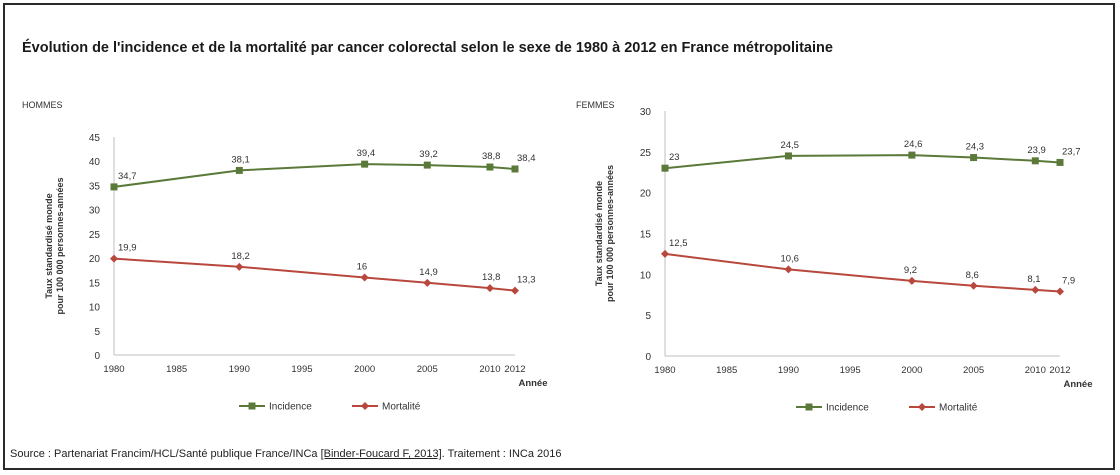 The width and height of the screenshot is (1120, 475). Describe the element at coordinates (1068, 280) in the screenshot. I see `mortalite-data-label: 7,9` at that location.